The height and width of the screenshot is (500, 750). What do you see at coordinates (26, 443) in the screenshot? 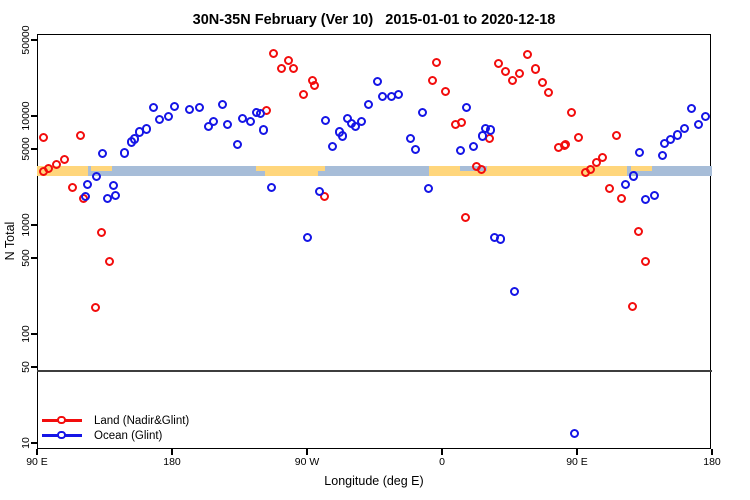
I see `y-tick-label: 10` at bounding box center [26, 443].